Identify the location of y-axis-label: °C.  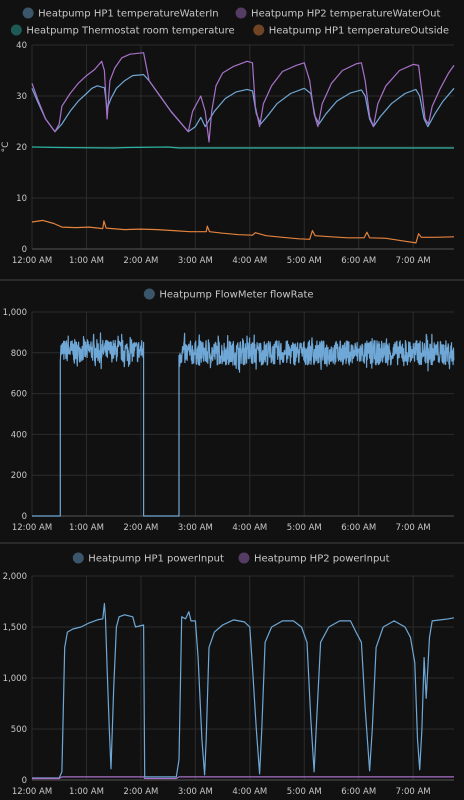
(6, 147).